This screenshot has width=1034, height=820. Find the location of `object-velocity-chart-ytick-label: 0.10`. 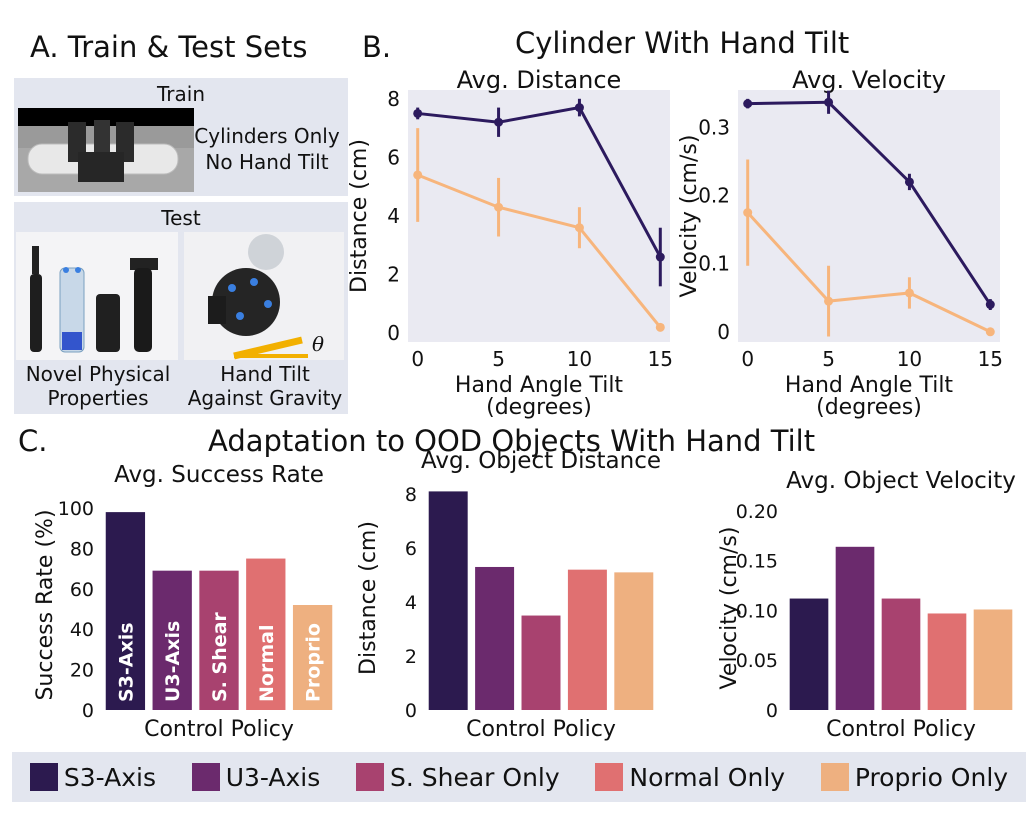

object-velocity-chart-ytick-label: 0.10 is located at coordinates (757, 611).